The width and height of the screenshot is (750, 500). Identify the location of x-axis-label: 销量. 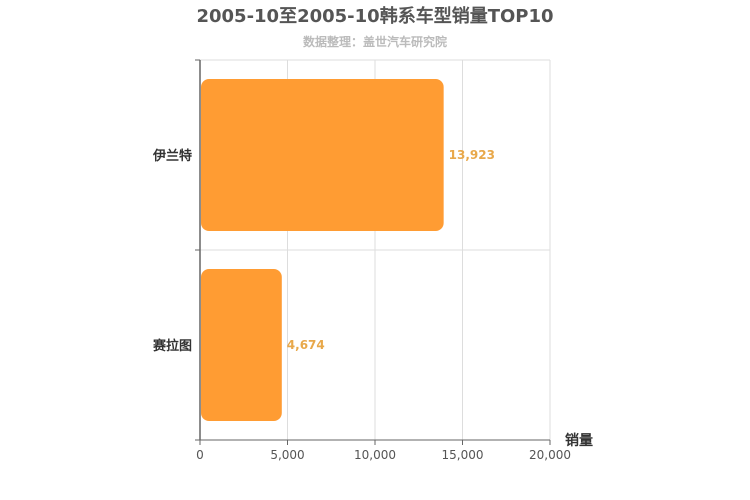
(579, 440).